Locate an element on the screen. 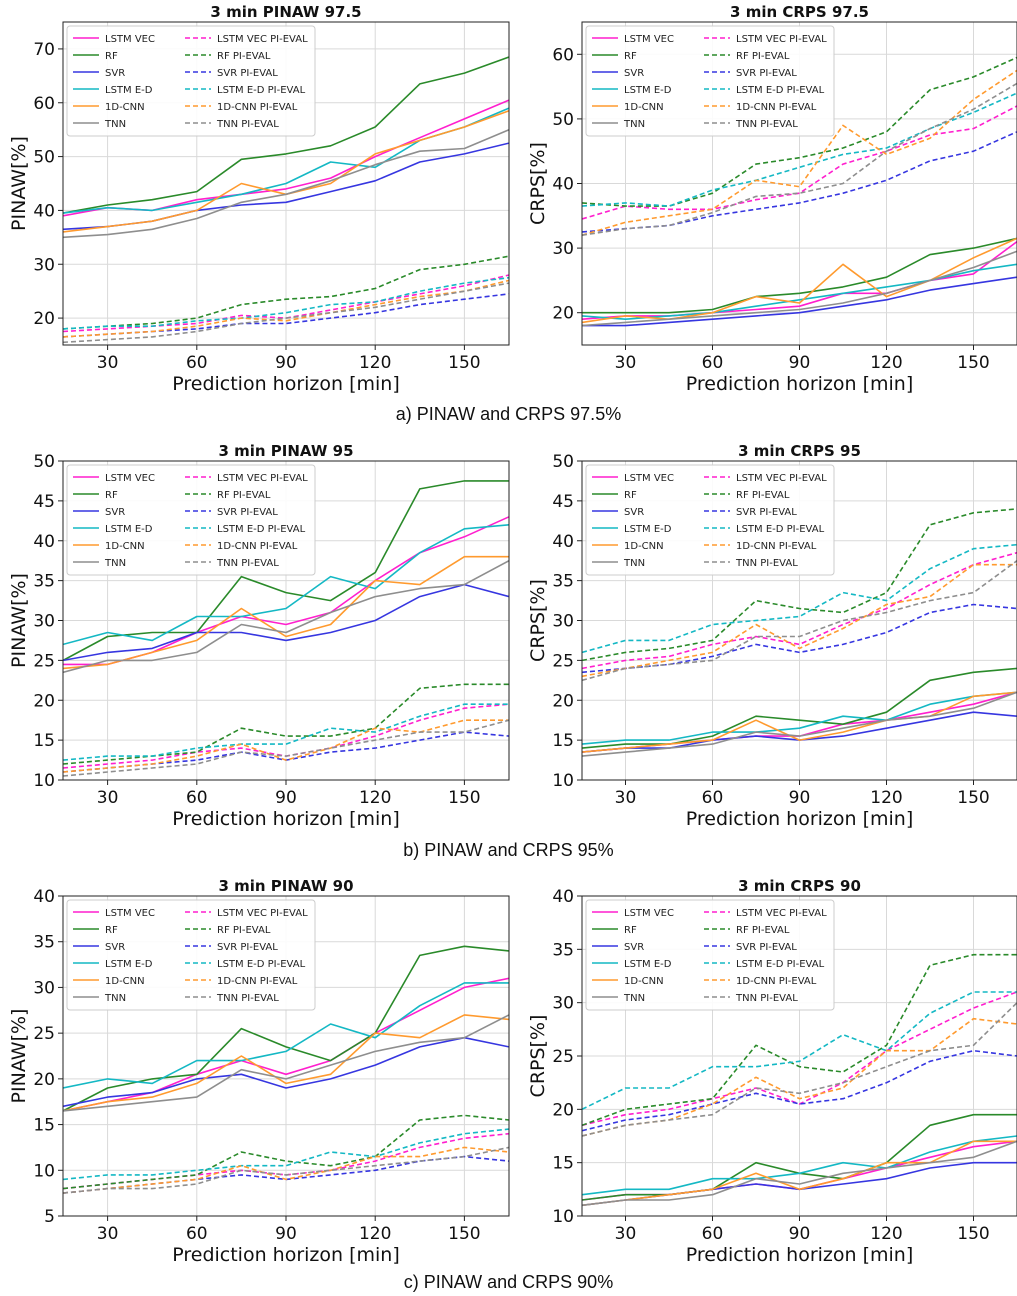  legend-box is located at coordinates (710, 81).